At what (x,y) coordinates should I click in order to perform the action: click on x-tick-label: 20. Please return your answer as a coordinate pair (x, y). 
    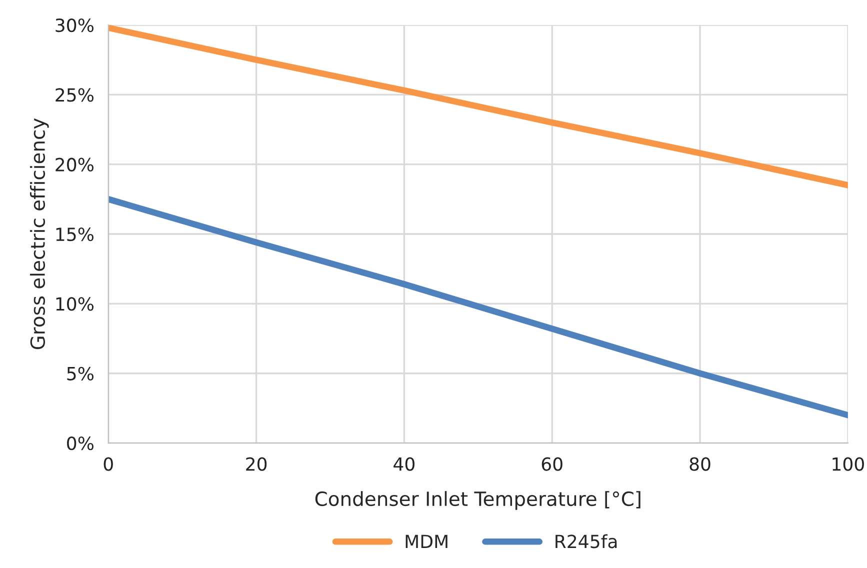
    Looking at the image, I should click on (256, 464).